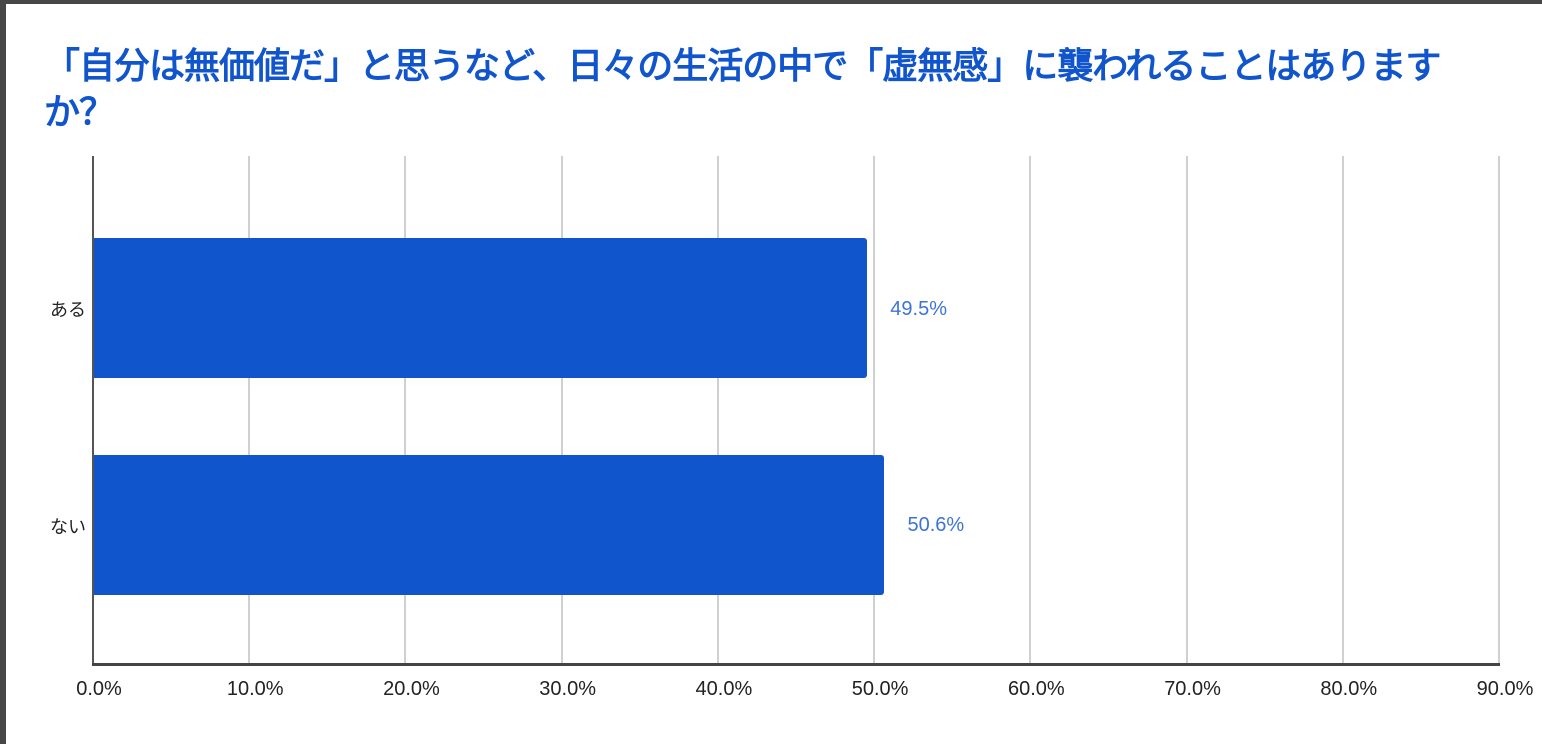 The width and height of the screenshot is (1542, 744). I want to click on category-label-nai: ない, so click(68, 527).